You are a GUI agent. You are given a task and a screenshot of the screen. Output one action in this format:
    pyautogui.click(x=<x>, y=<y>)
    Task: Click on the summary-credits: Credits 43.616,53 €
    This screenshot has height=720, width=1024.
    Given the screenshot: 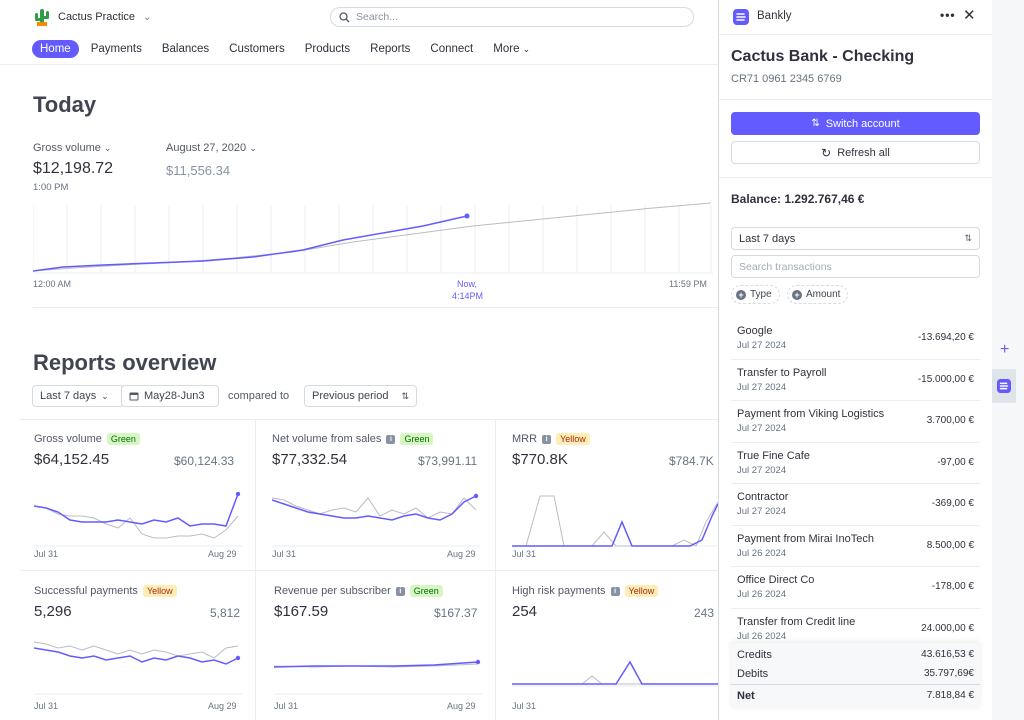 What is the action you would take?
    pyautogui.click(x=855, y=655)
    